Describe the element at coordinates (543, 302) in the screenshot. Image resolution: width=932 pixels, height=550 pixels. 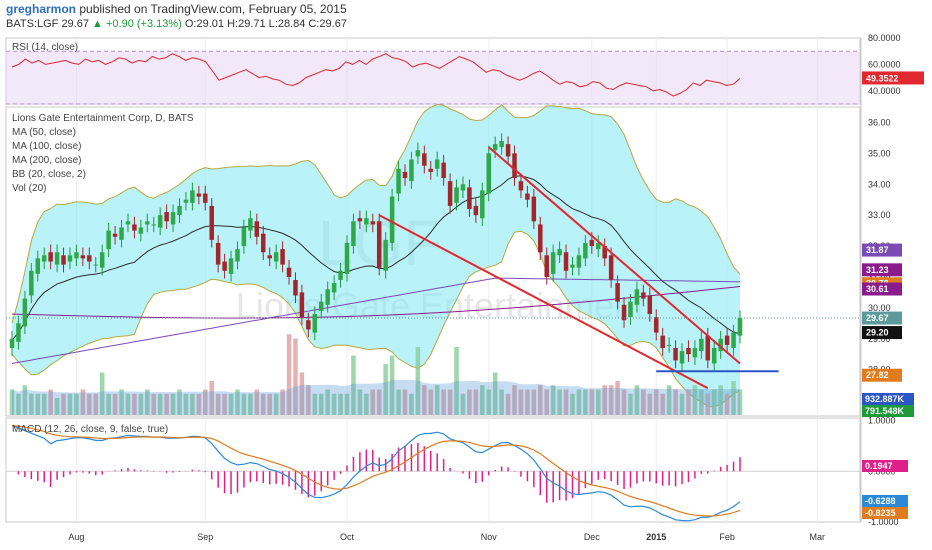
I see `trend-line-lower` at that location.